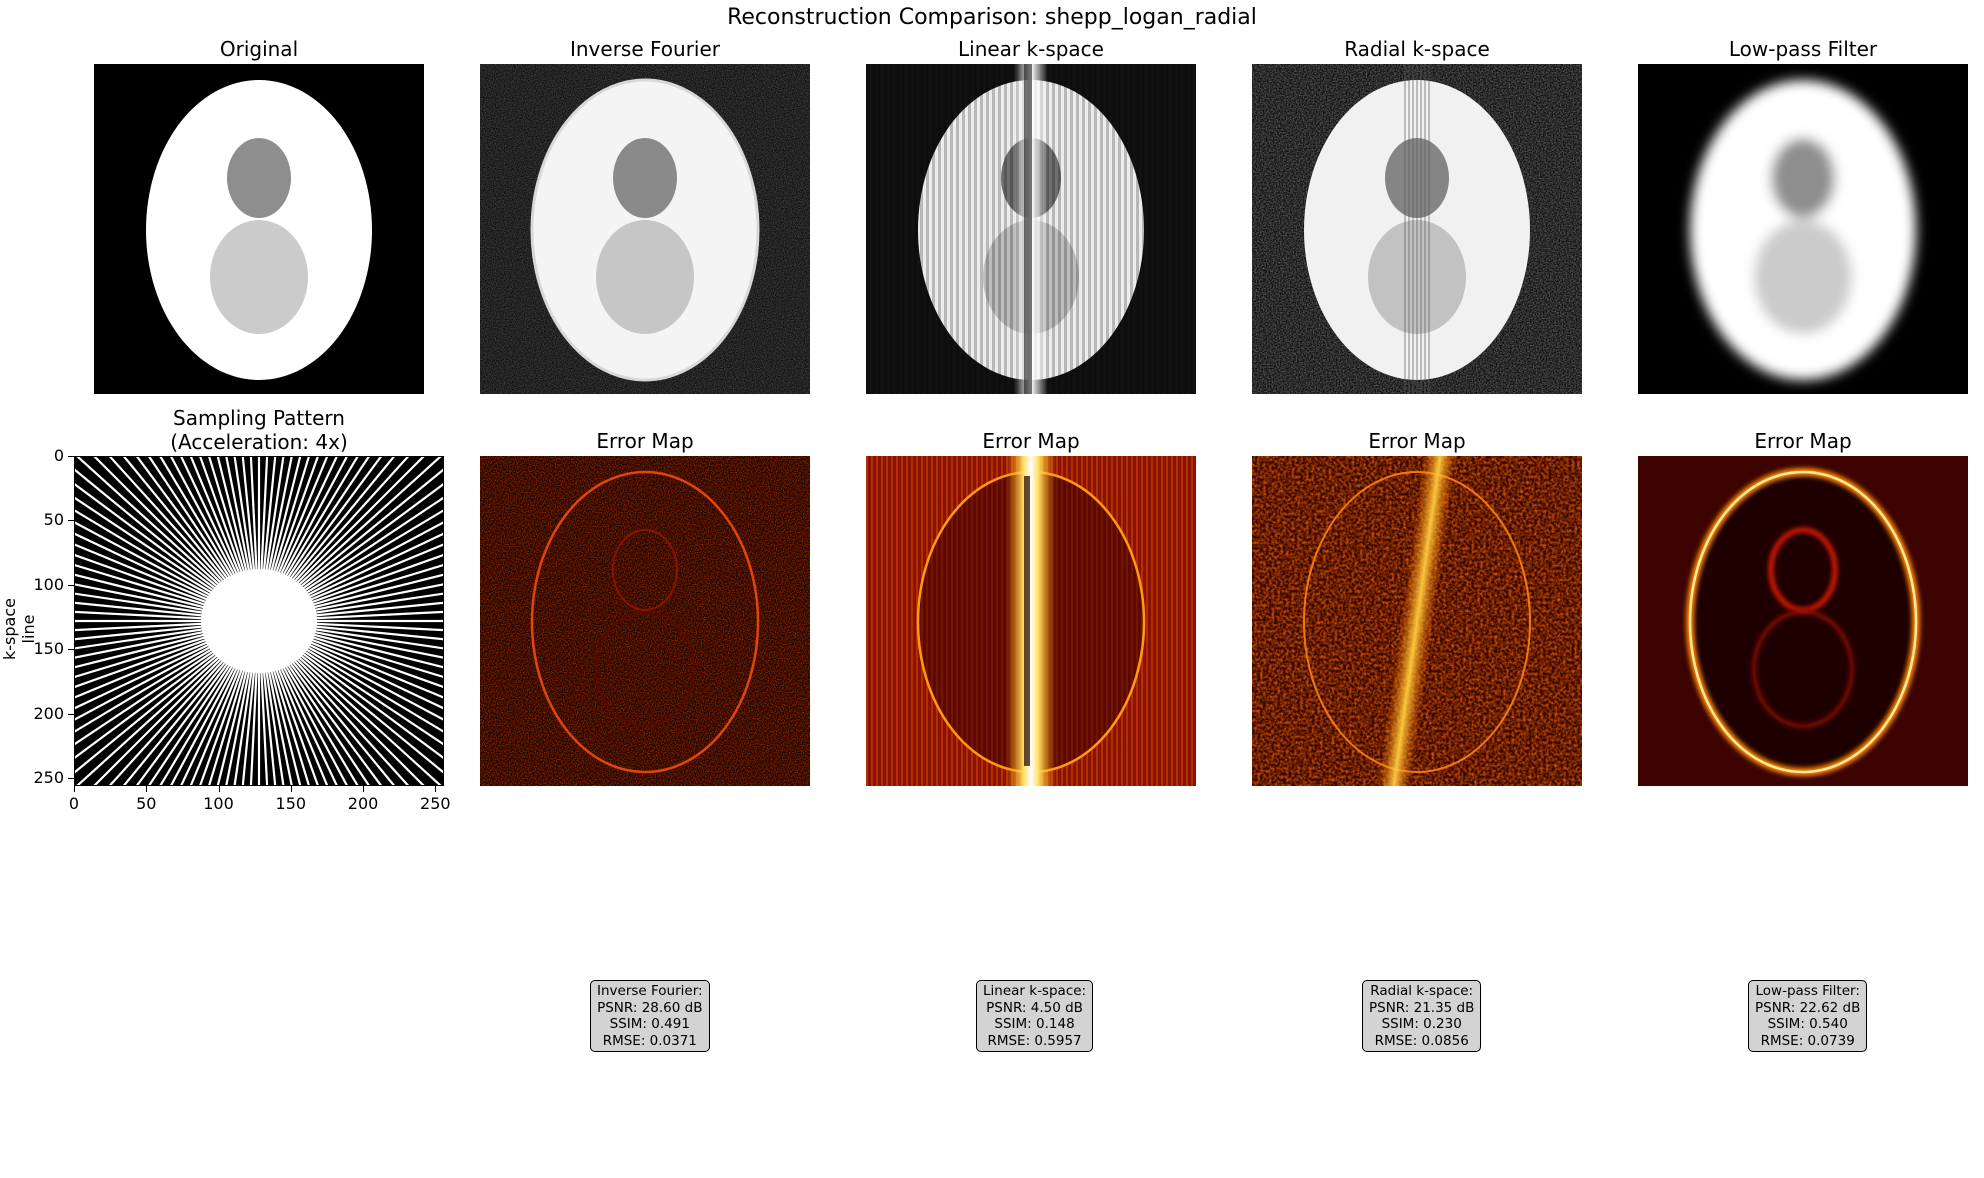 The width and height of the screenshot is (1984, 1178). Describe the element at coordinates (645, 229) in the screenshot. I see `inverse-fourier-image` at that location.